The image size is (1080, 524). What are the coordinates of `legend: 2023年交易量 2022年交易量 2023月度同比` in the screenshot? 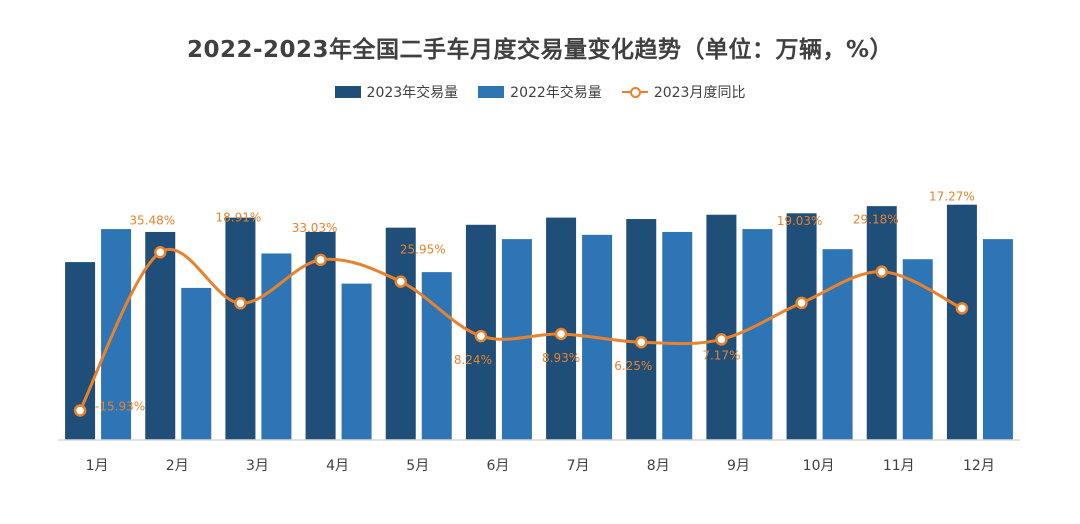 It's located at (540, 92).